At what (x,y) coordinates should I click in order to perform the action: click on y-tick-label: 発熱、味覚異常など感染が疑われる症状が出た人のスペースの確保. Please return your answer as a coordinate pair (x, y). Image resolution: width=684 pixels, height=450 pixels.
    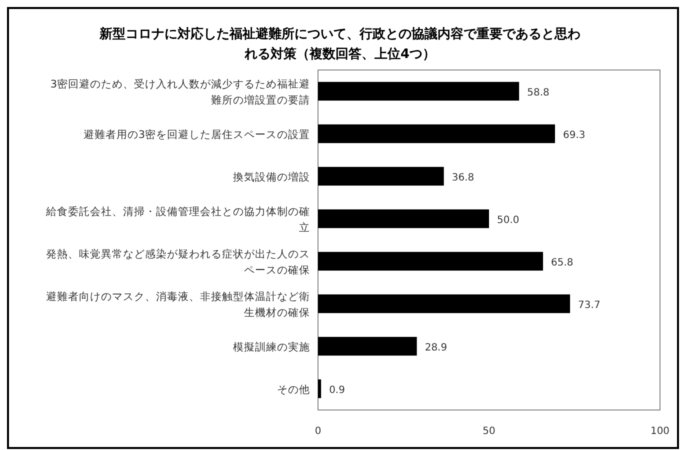
    Looking at the image, I should click on (178, 261).